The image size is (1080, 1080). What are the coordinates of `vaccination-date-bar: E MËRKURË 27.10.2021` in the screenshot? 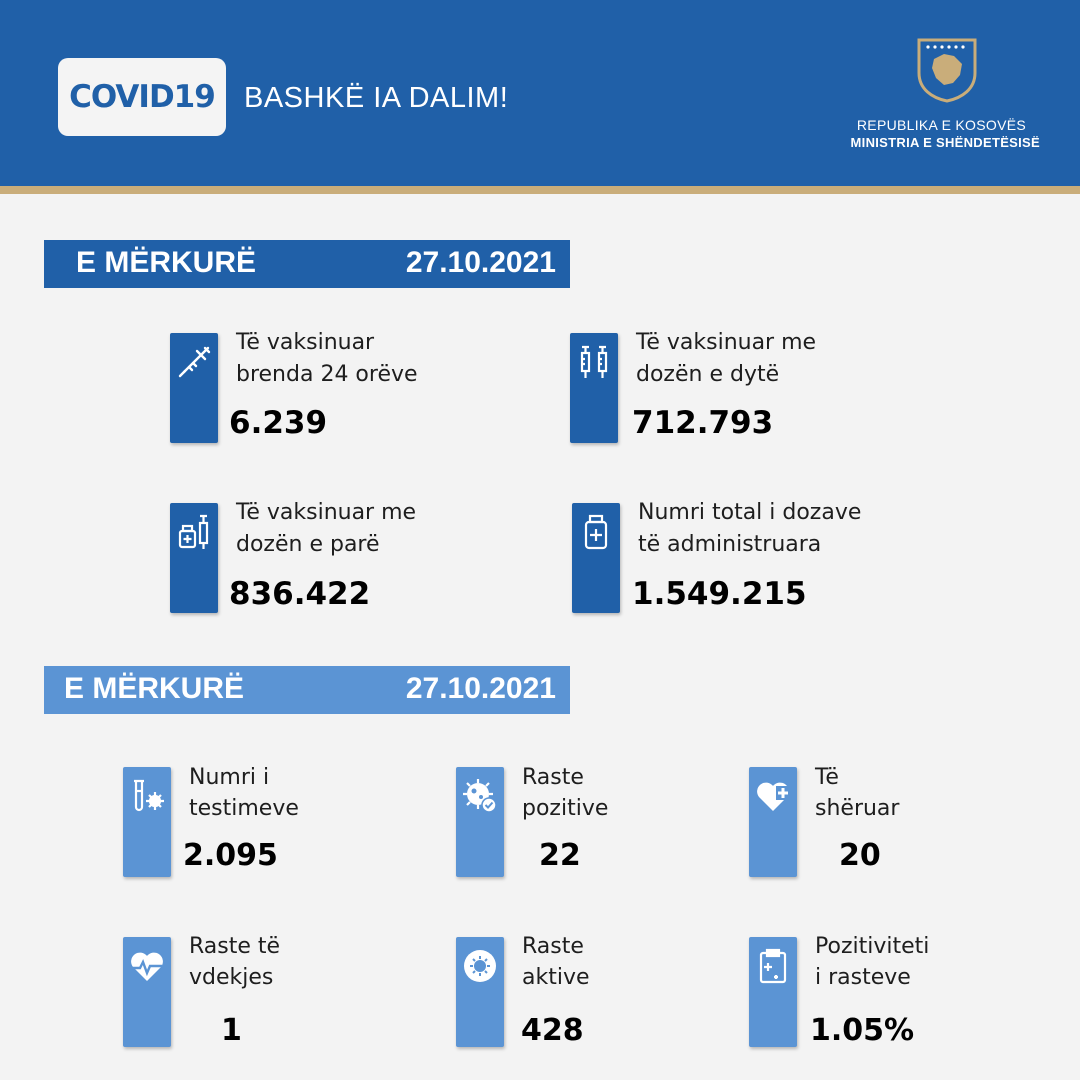 It's located at (307, 264).